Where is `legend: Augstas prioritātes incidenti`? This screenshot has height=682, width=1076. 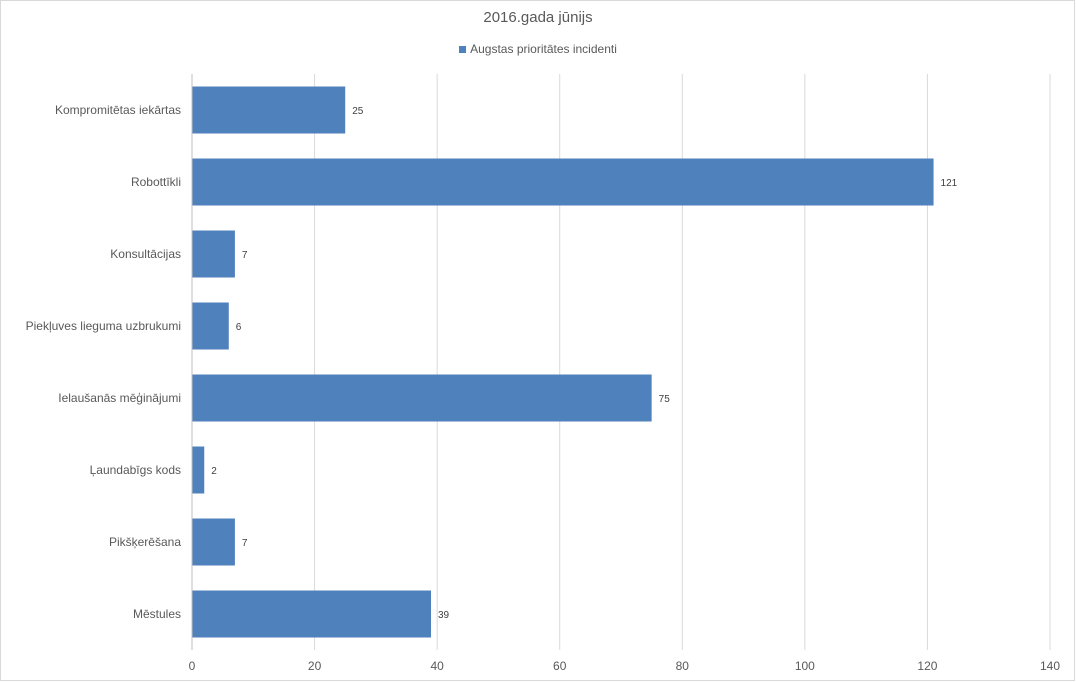 legend: Augstas prioritātes incidenti is located at coordinates (538, 49).